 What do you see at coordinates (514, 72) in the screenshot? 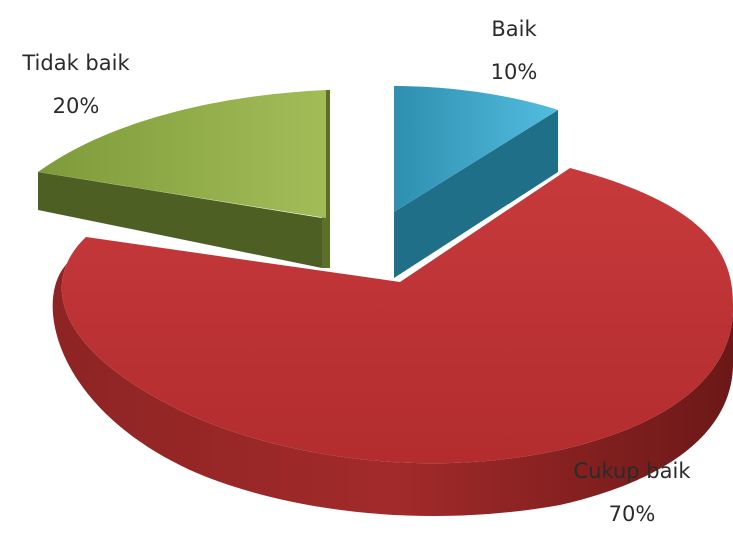
I see `value-label-baik: 10%` at bounding box center [514, 72].